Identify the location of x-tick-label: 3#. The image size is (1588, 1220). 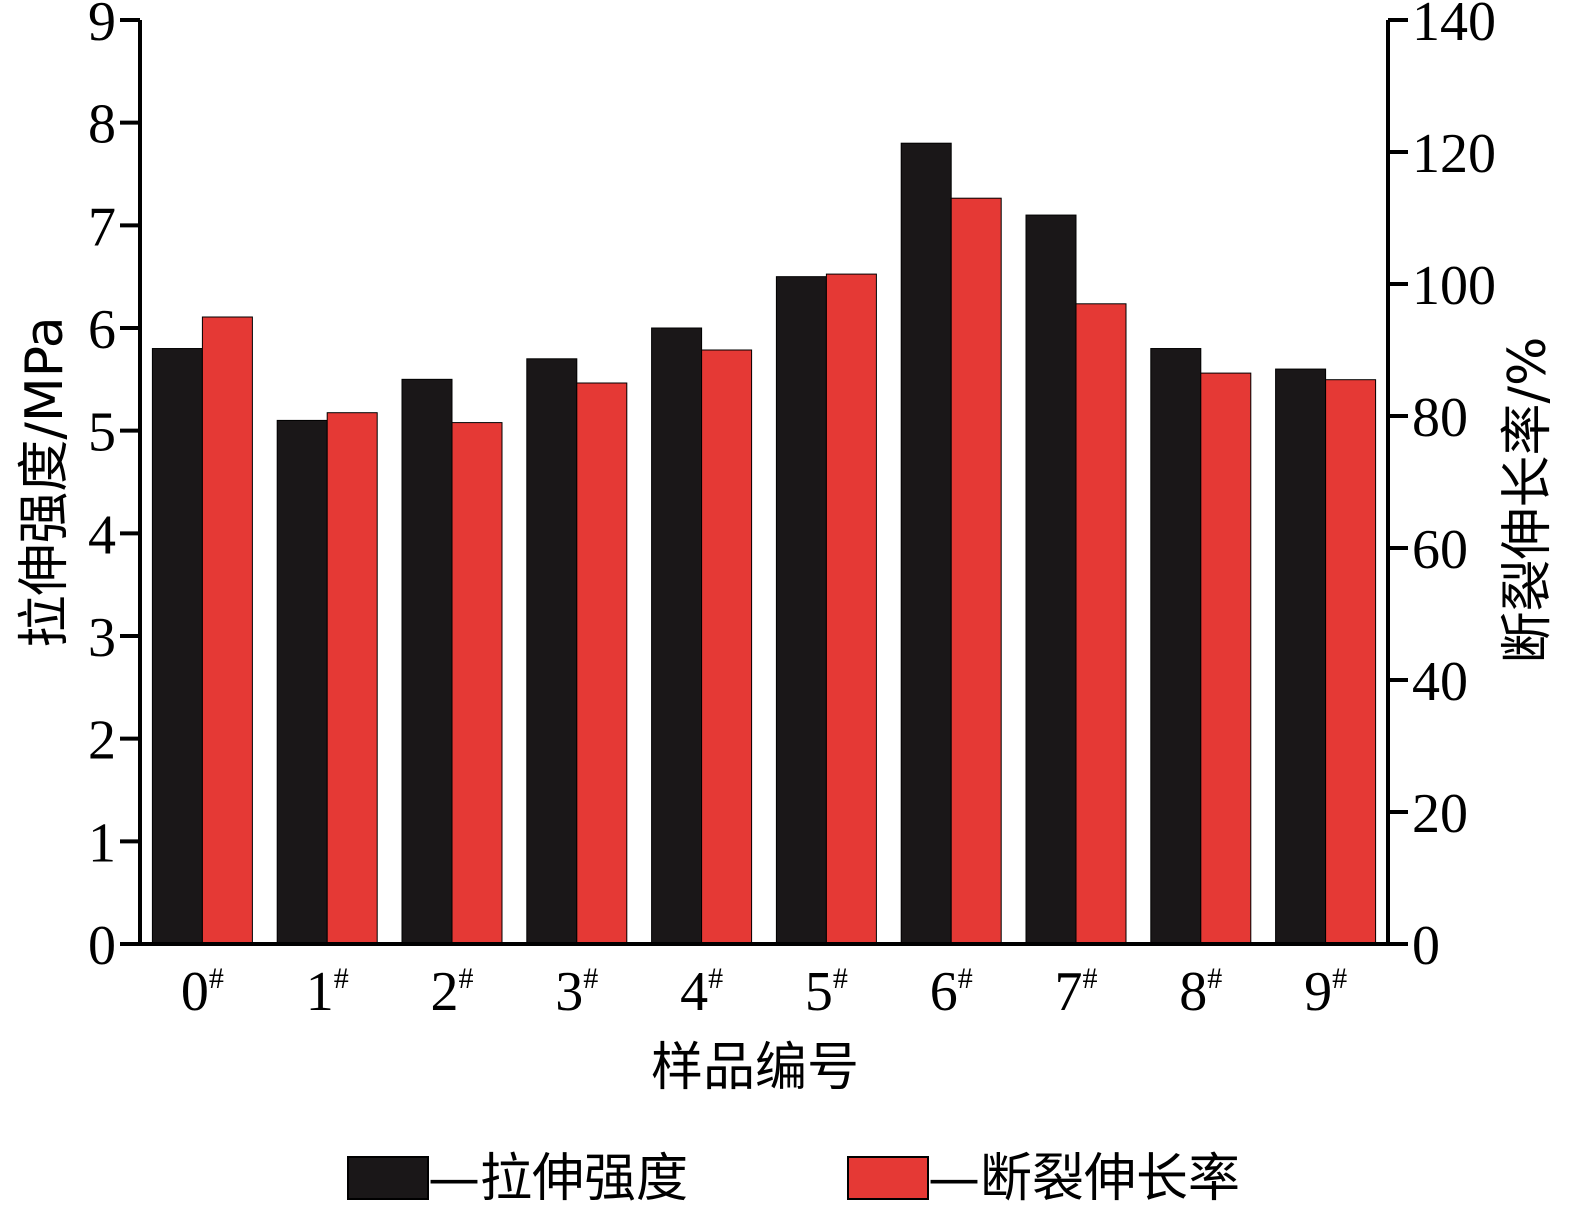
(576, 992).